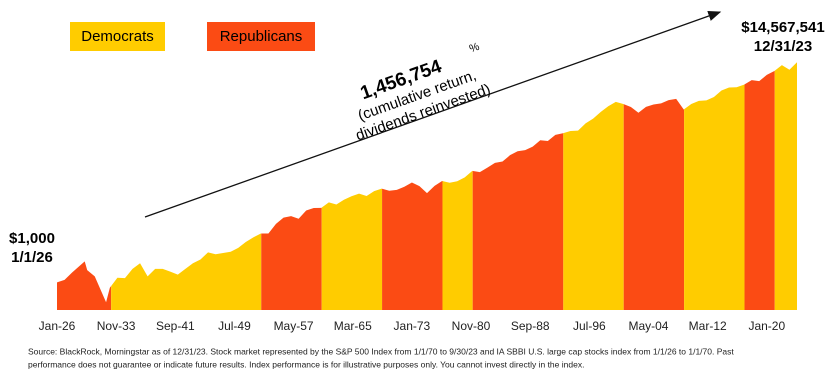 Image resolution: width=837 pixels, height=374 pixels. I want to click on end-value: $14,567,541, so click(782, 27).